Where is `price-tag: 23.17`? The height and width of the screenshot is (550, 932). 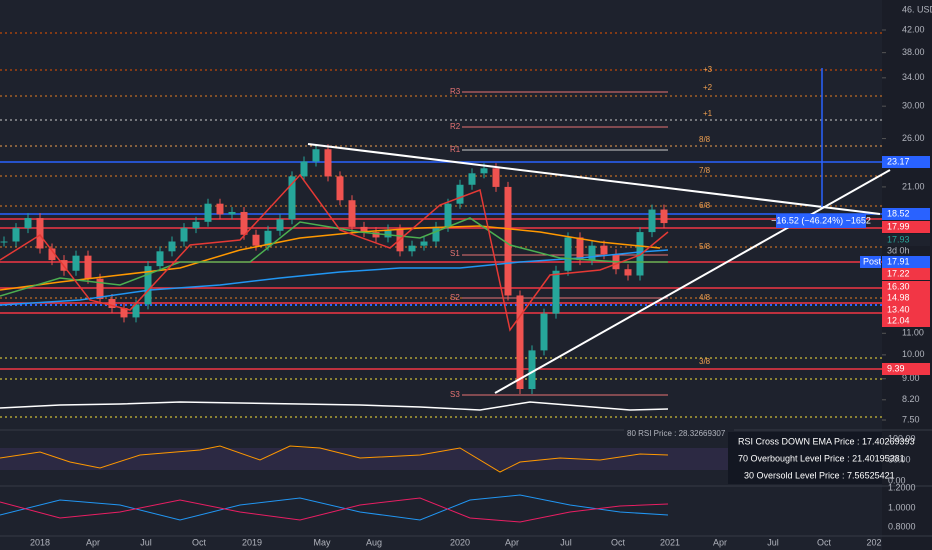 price-tag: 23.17 is located at coordinates (898, 161).